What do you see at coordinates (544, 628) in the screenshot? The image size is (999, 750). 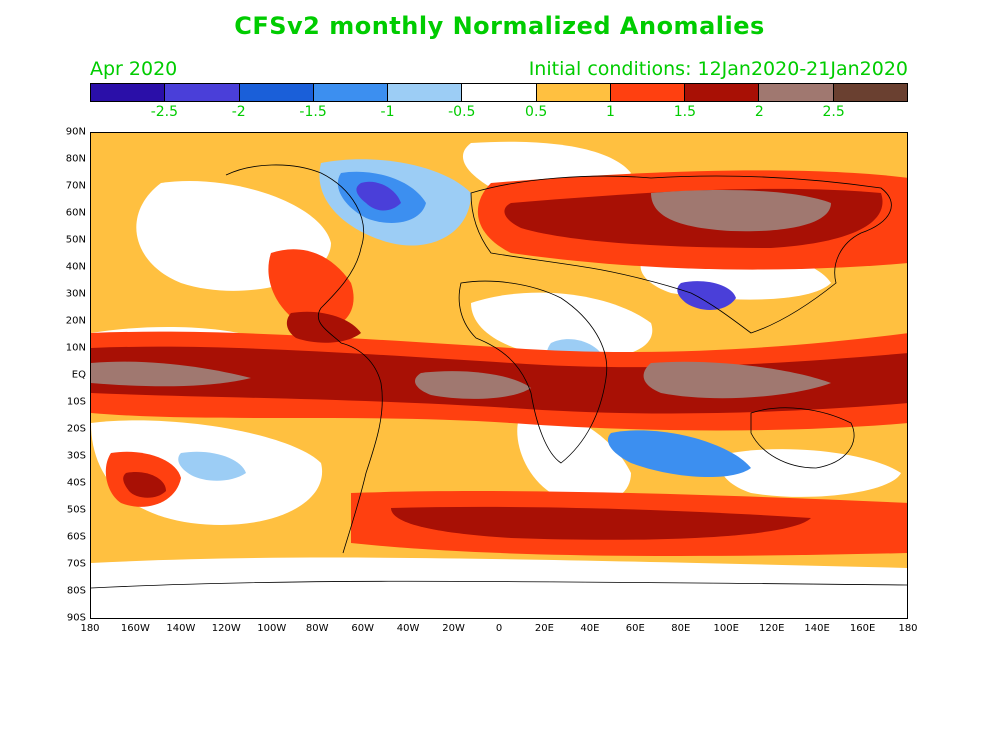 I see `lon-label: 20E` at bounding box center [544, 628].